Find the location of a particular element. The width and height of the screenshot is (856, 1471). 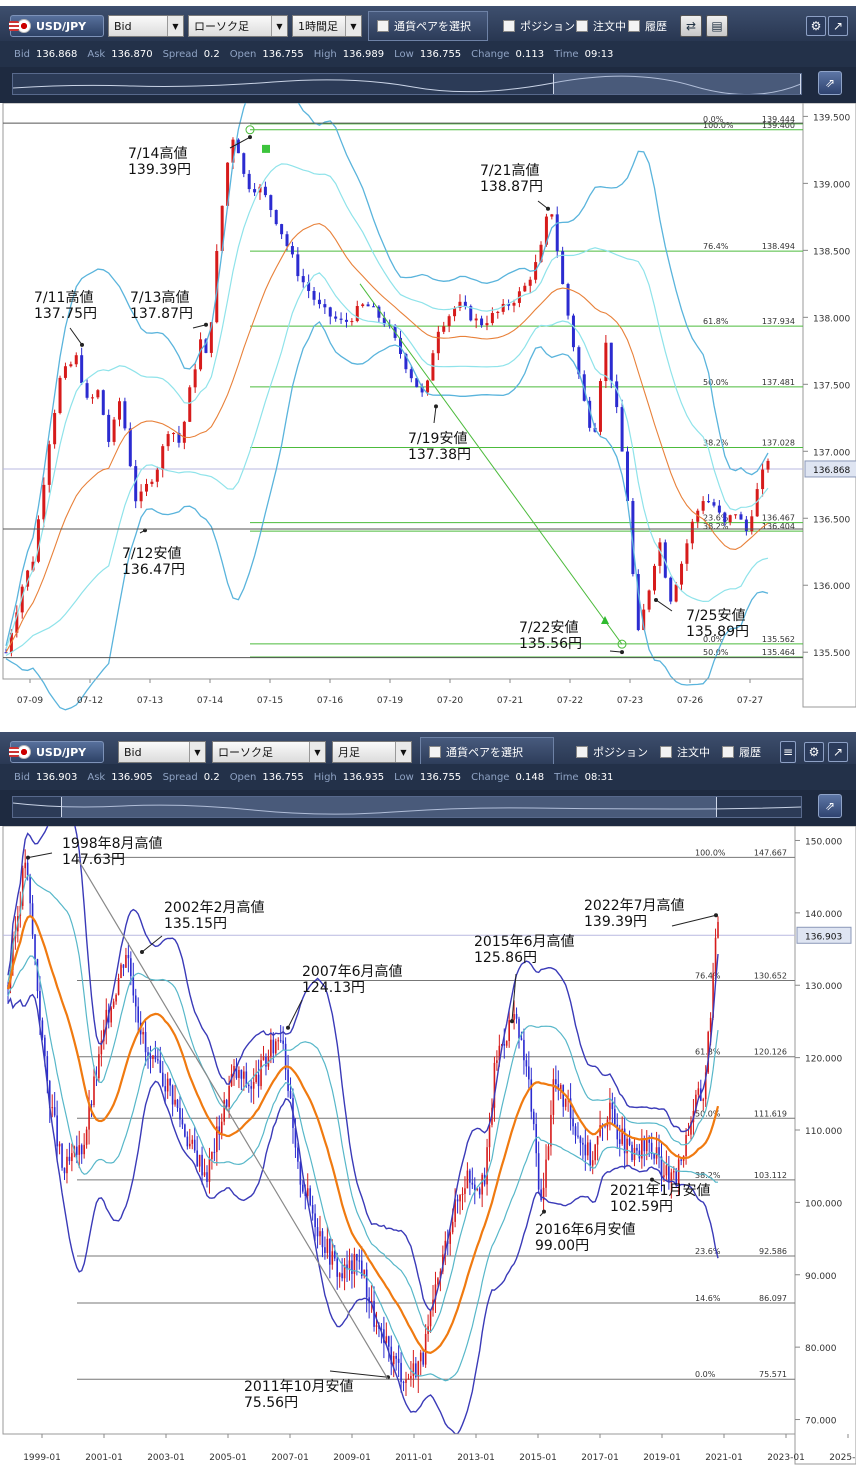

bottom-navigator-handle is located at coordinates (389, 807).